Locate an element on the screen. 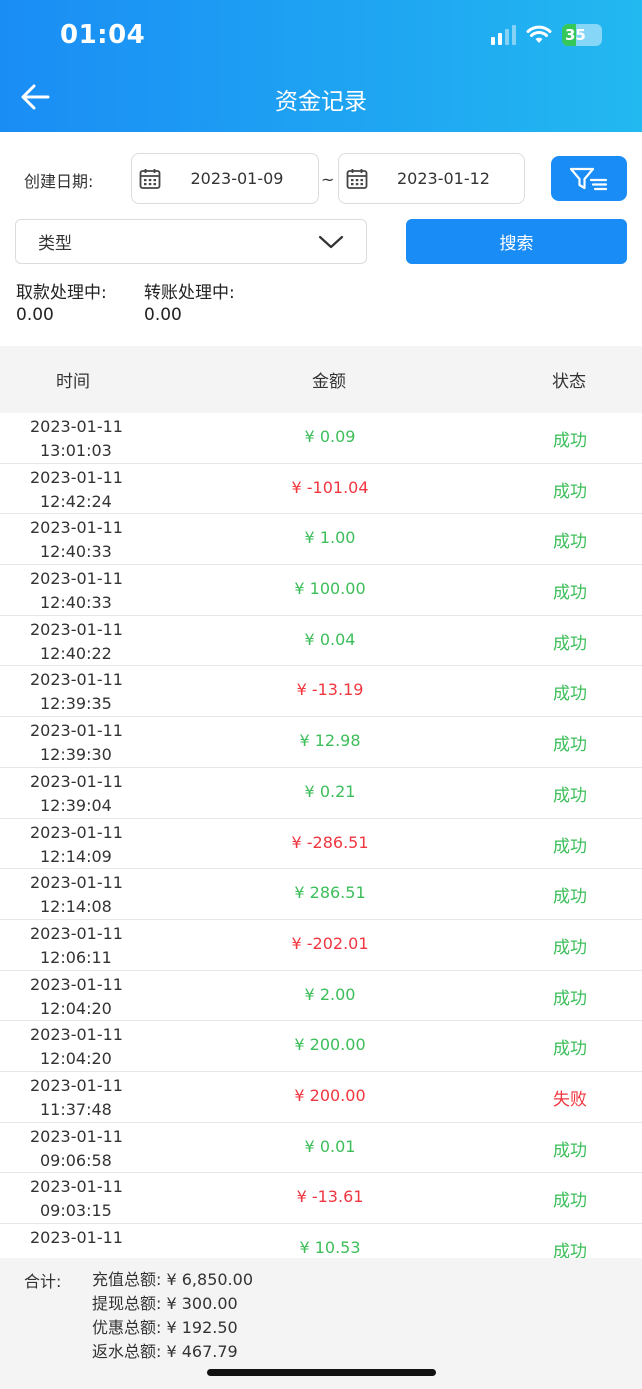 Image resolution: width=642 pixels, height=1389 pixels. record-amount: ¥ 286.51 is located at coordinates (330, 893).